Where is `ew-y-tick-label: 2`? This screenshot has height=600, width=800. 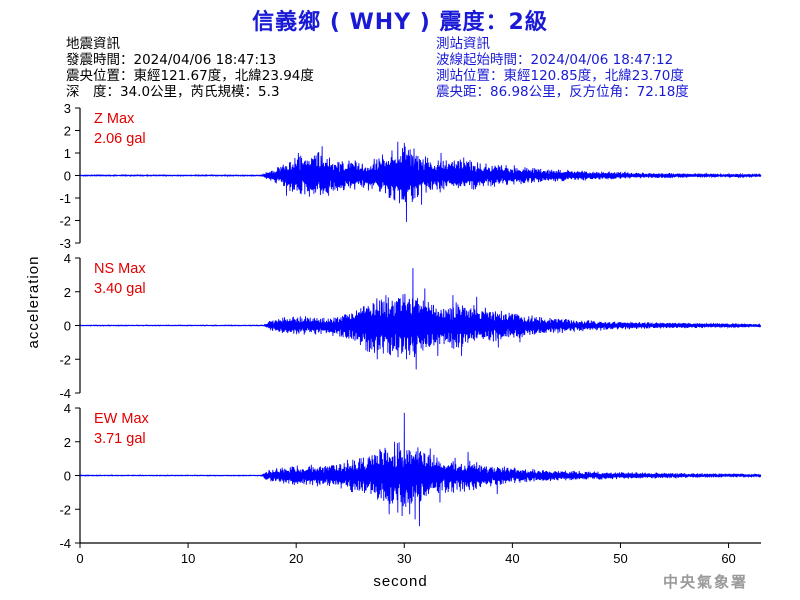 ew-y-tick-label: 2 is located at coordinates (67, 442).